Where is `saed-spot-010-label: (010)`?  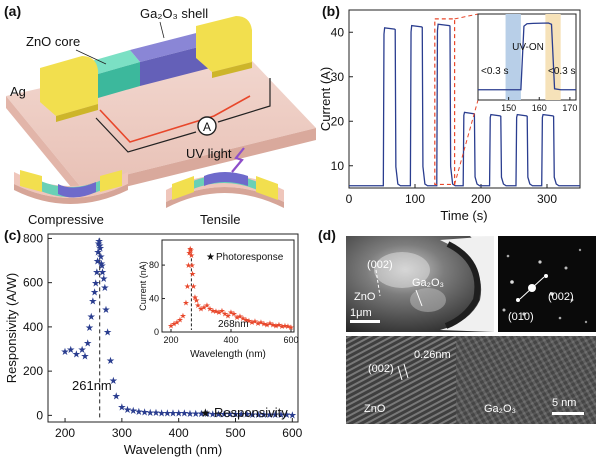 saed-spot-010-label: (010) is located at coordinates (521, 317).